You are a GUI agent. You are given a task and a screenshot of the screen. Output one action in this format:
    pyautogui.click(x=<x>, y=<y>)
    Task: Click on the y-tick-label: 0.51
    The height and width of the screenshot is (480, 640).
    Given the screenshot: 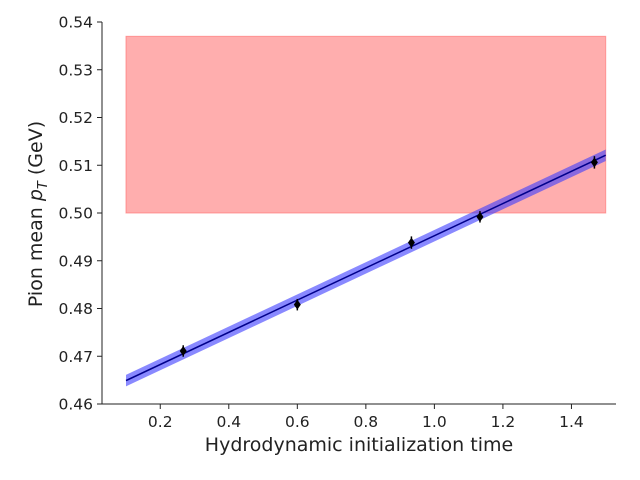 What is the action you would take?
    pyautogui.click(x=75, y=166)
    